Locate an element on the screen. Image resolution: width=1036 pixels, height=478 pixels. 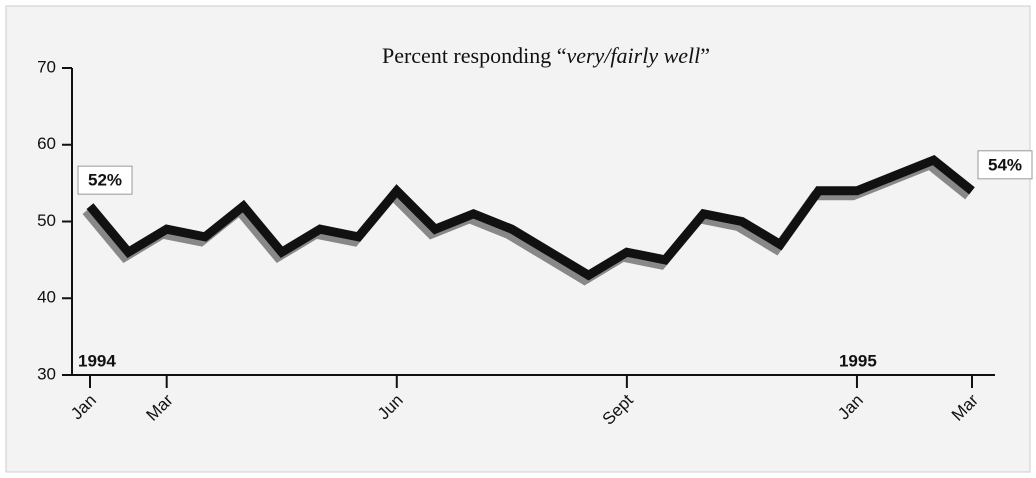
y-tick-label: 70 is located at coordinates (46, 66).